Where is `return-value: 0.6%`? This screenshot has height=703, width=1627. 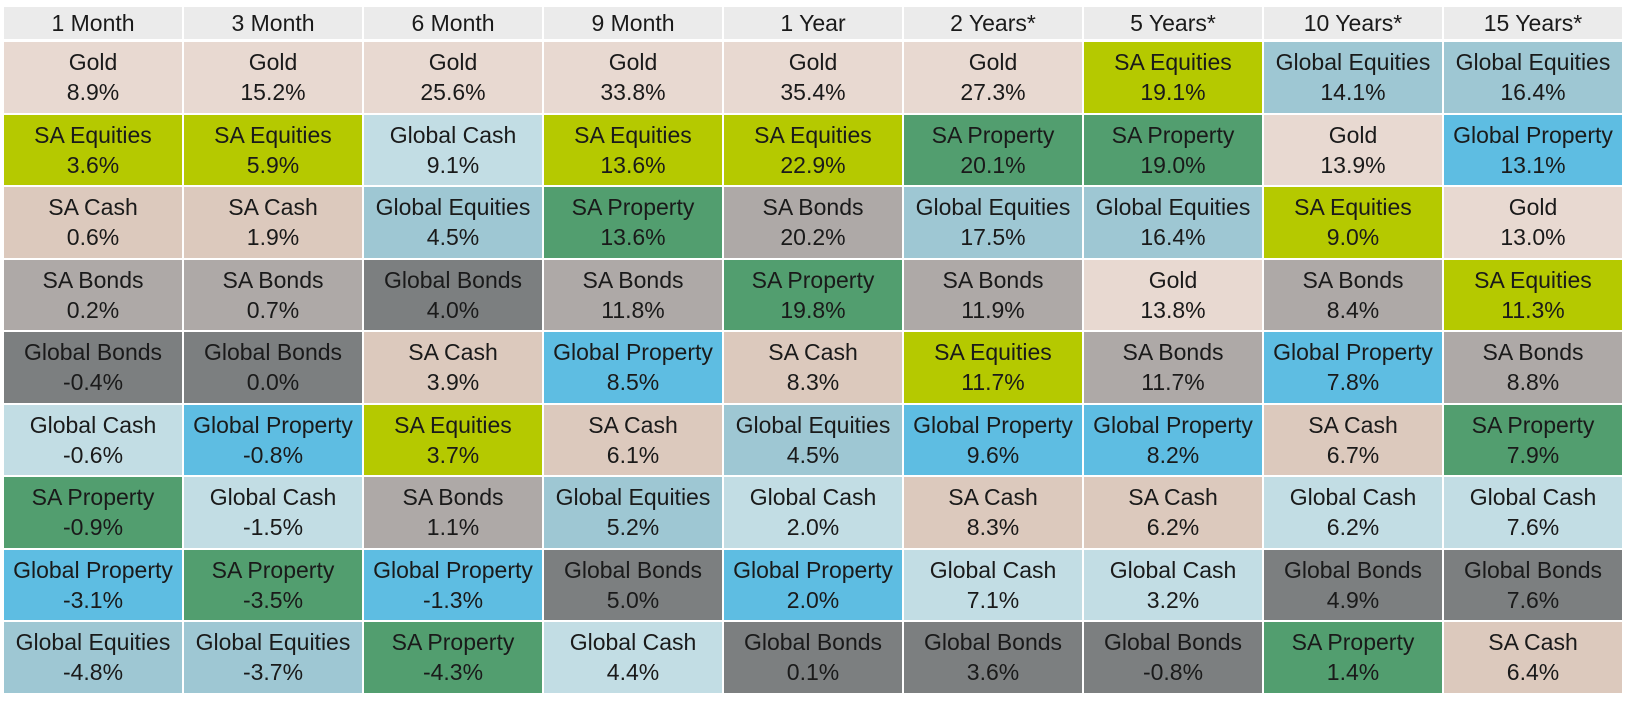 return-value: 0.6% is located at coordinates (93, 237).